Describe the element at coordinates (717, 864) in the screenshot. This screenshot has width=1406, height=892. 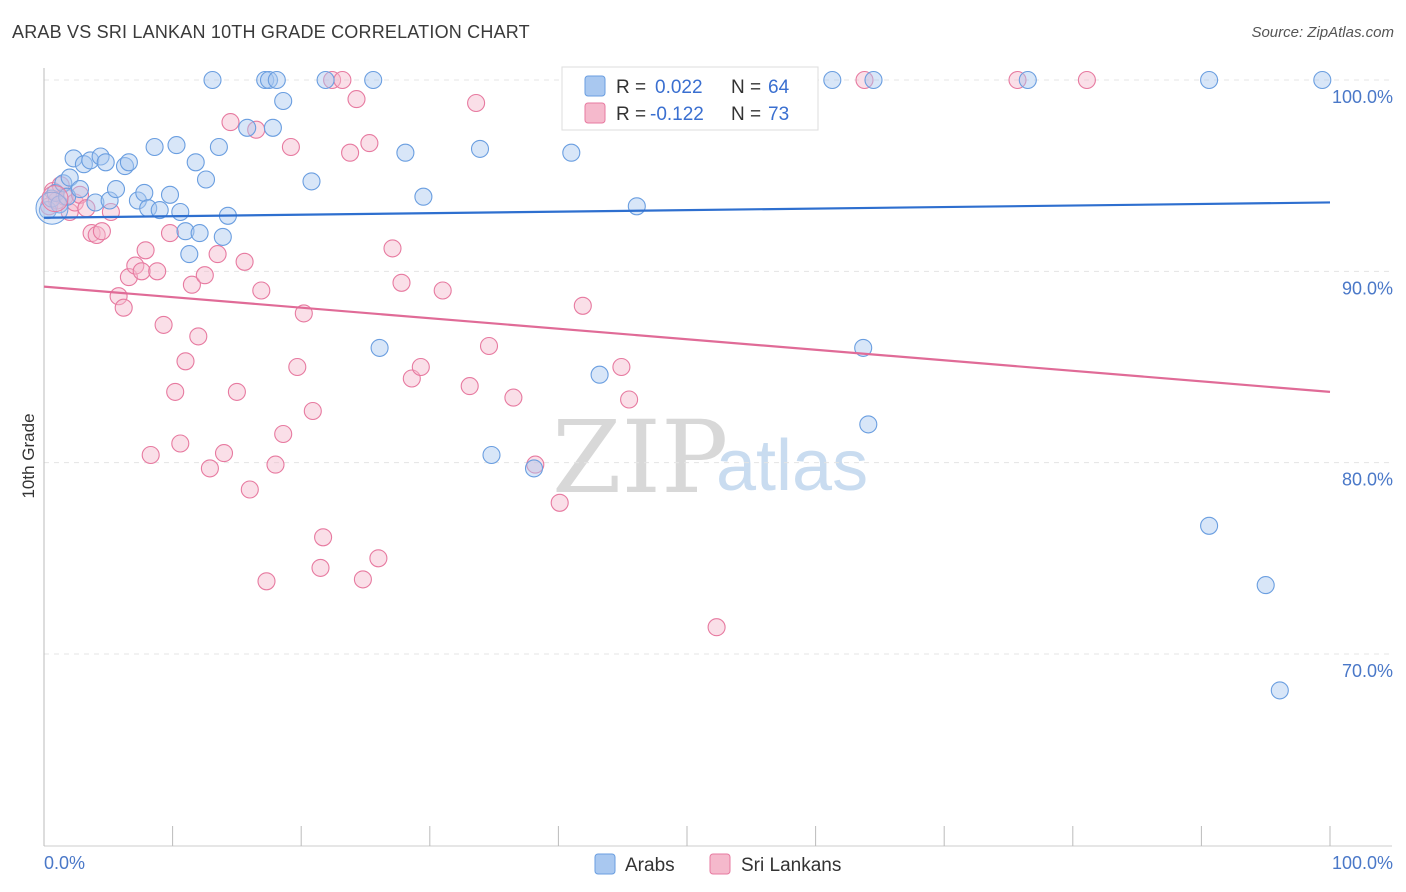
I see `bottom-legend: Arabs Sri Lankans` at that location.